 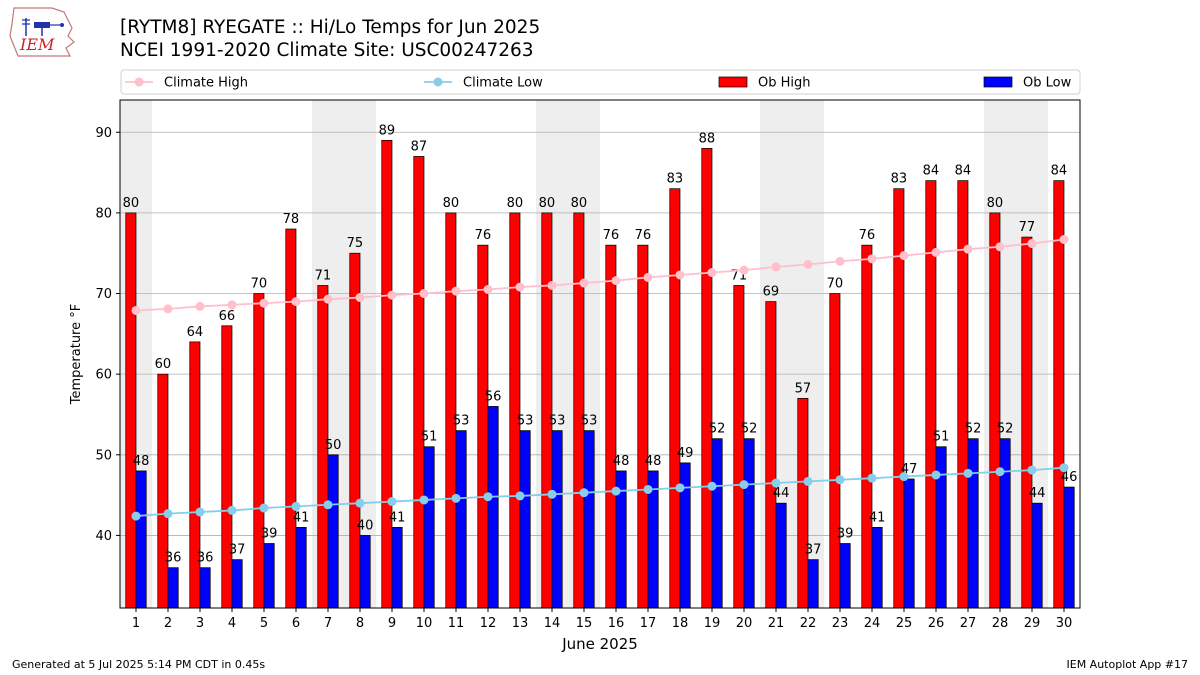 I want to click on y-tick-label: 80, so click(x=103, y=213).